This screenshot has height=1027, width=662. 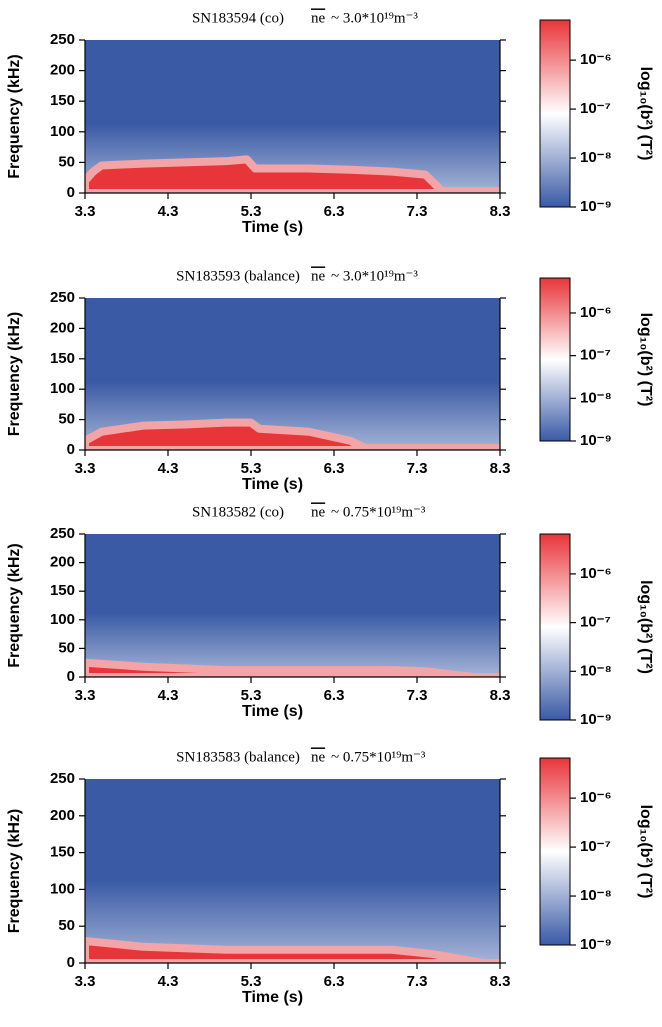 I want to click on panel-title: SN183582 (co), so click(x=238, y=512).